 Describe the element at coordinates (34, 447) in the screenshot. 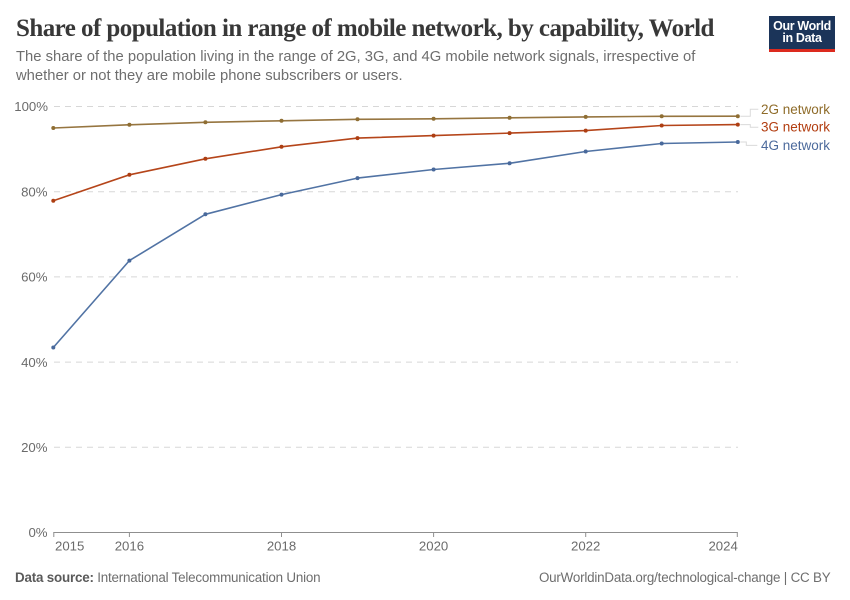

I see `svg-text: 20%` at that location.